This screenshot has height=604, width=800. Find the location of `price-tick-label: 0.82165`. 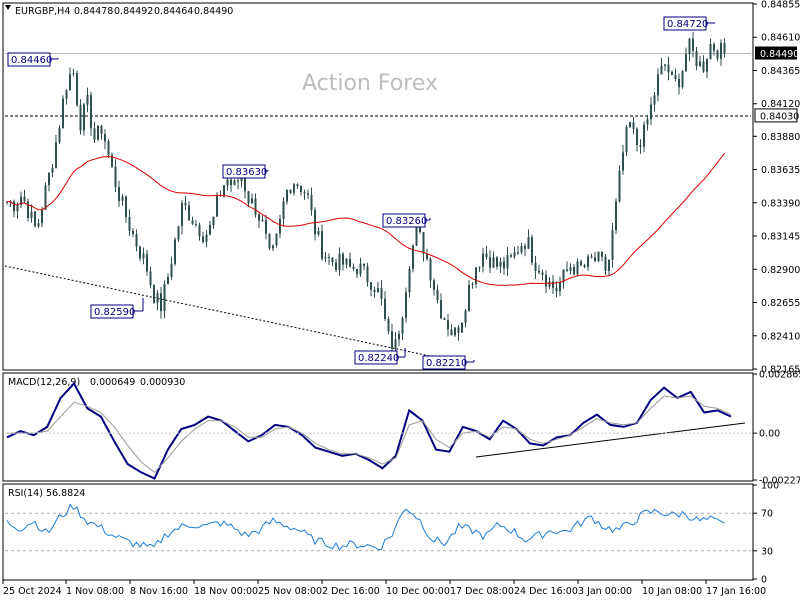

price-tick-label: 0.82165 is located at coordinates (780, 370).